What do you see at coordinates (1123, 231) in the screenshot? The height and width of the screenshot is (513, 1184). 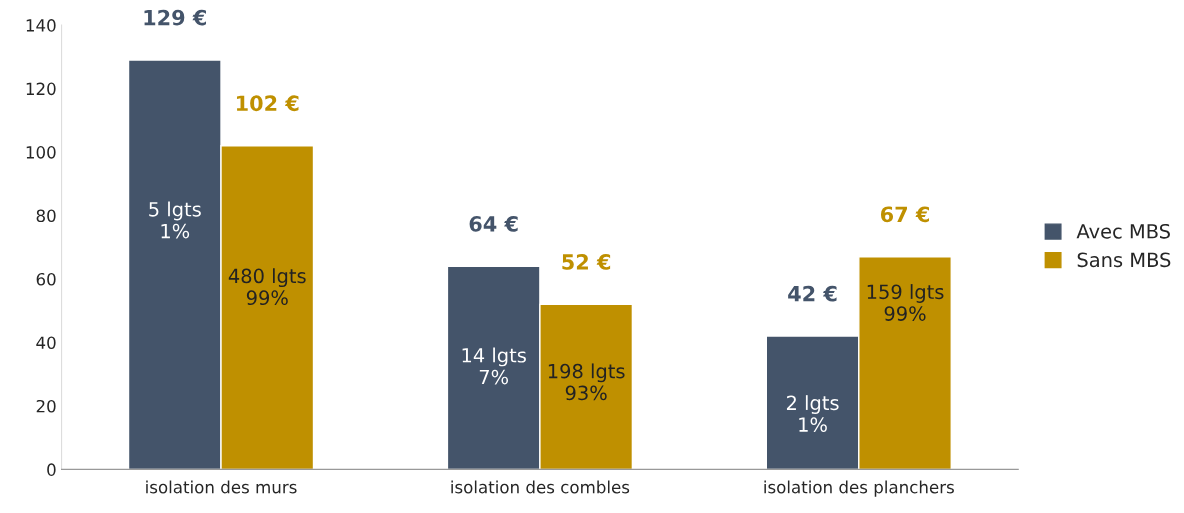 I see `legend-label: Avec MBS` at bounding box center [1123, 231].